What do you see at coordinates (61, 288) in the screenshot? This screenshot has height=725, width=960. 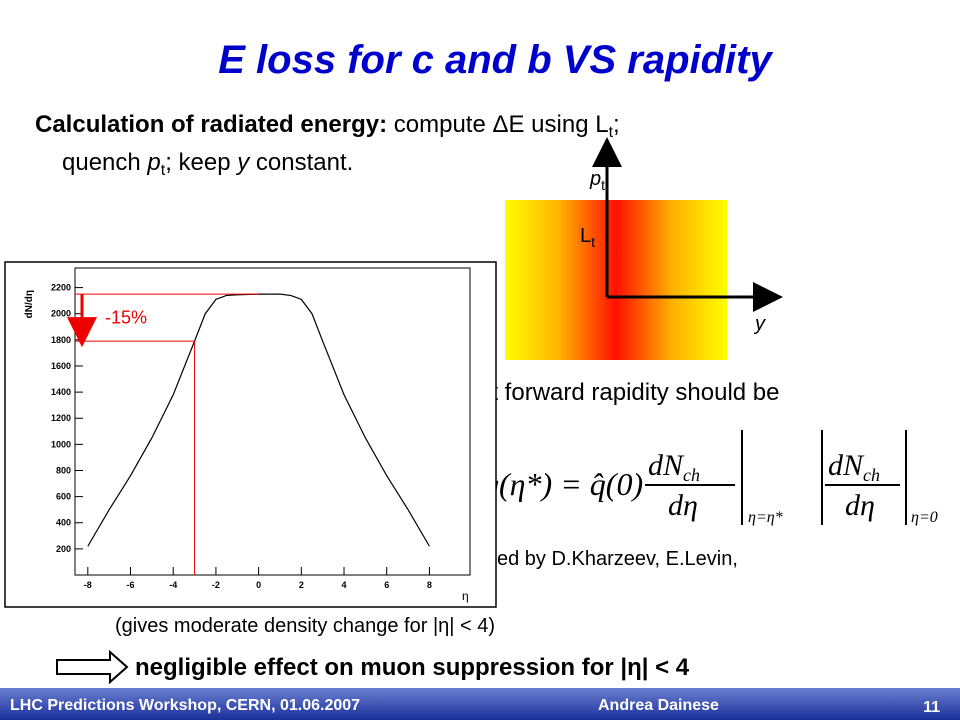 I see `y-tick-label: 2200` at bounding box center [61, 288].